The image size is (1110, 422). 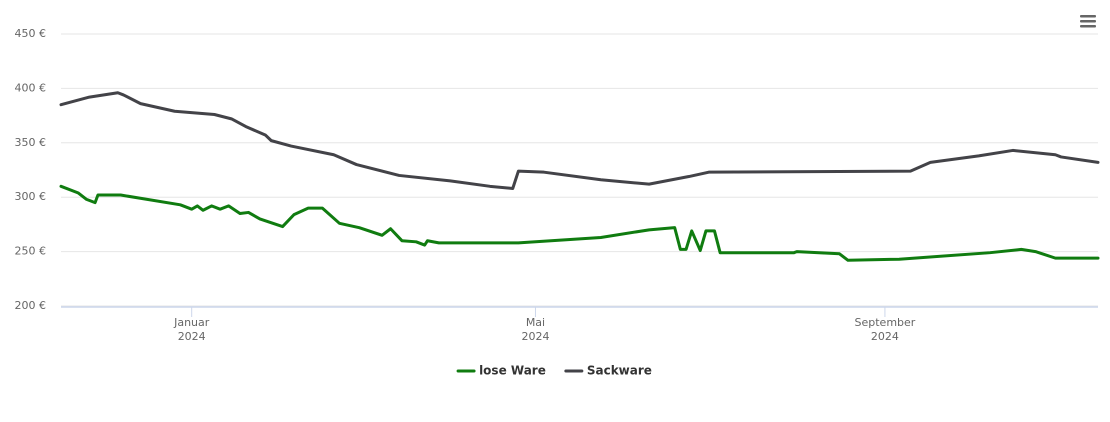 I want to click on menu-button, so click(x=1088, y=21).